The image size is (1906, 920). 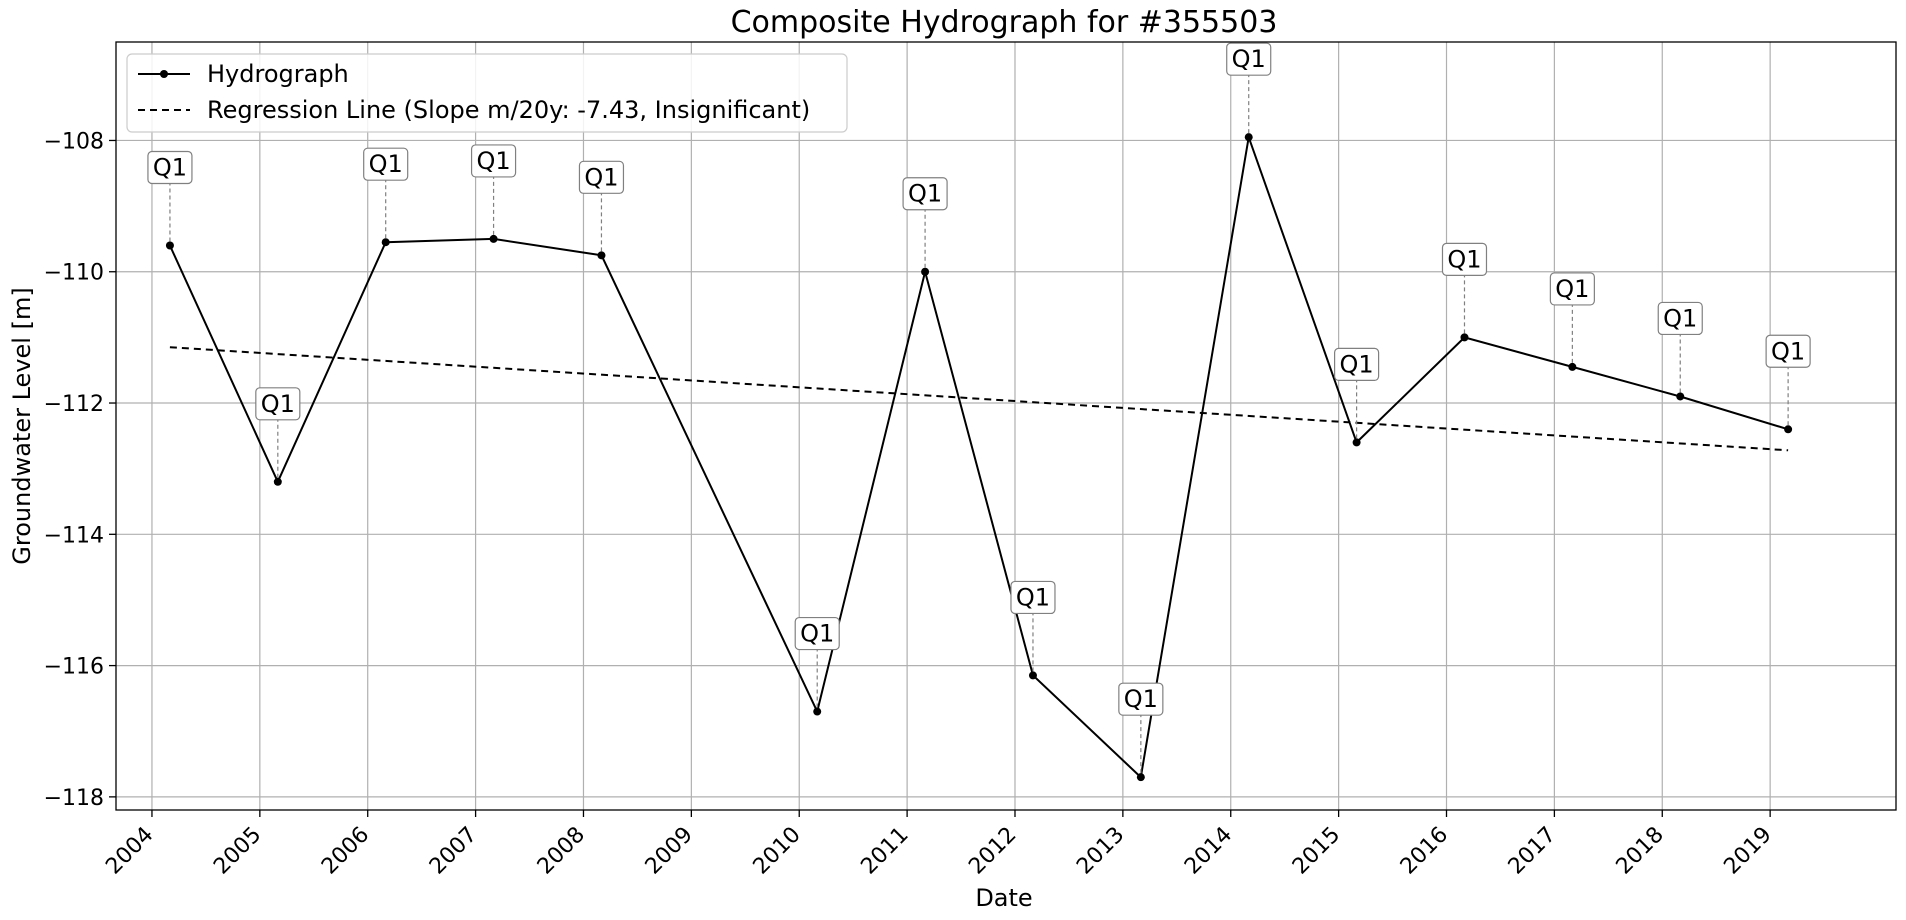 I want to click on x-tick-label: 2008, so click(x=561, y=850).